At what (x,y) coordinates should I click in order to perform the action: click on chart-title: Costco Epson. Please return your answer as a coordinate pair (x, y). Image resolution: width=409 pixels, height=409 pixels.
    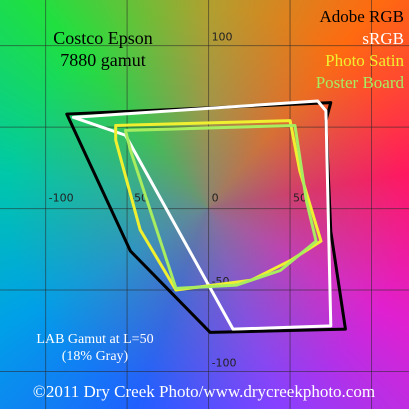
    Looking at the image, I should click on (103, 38).